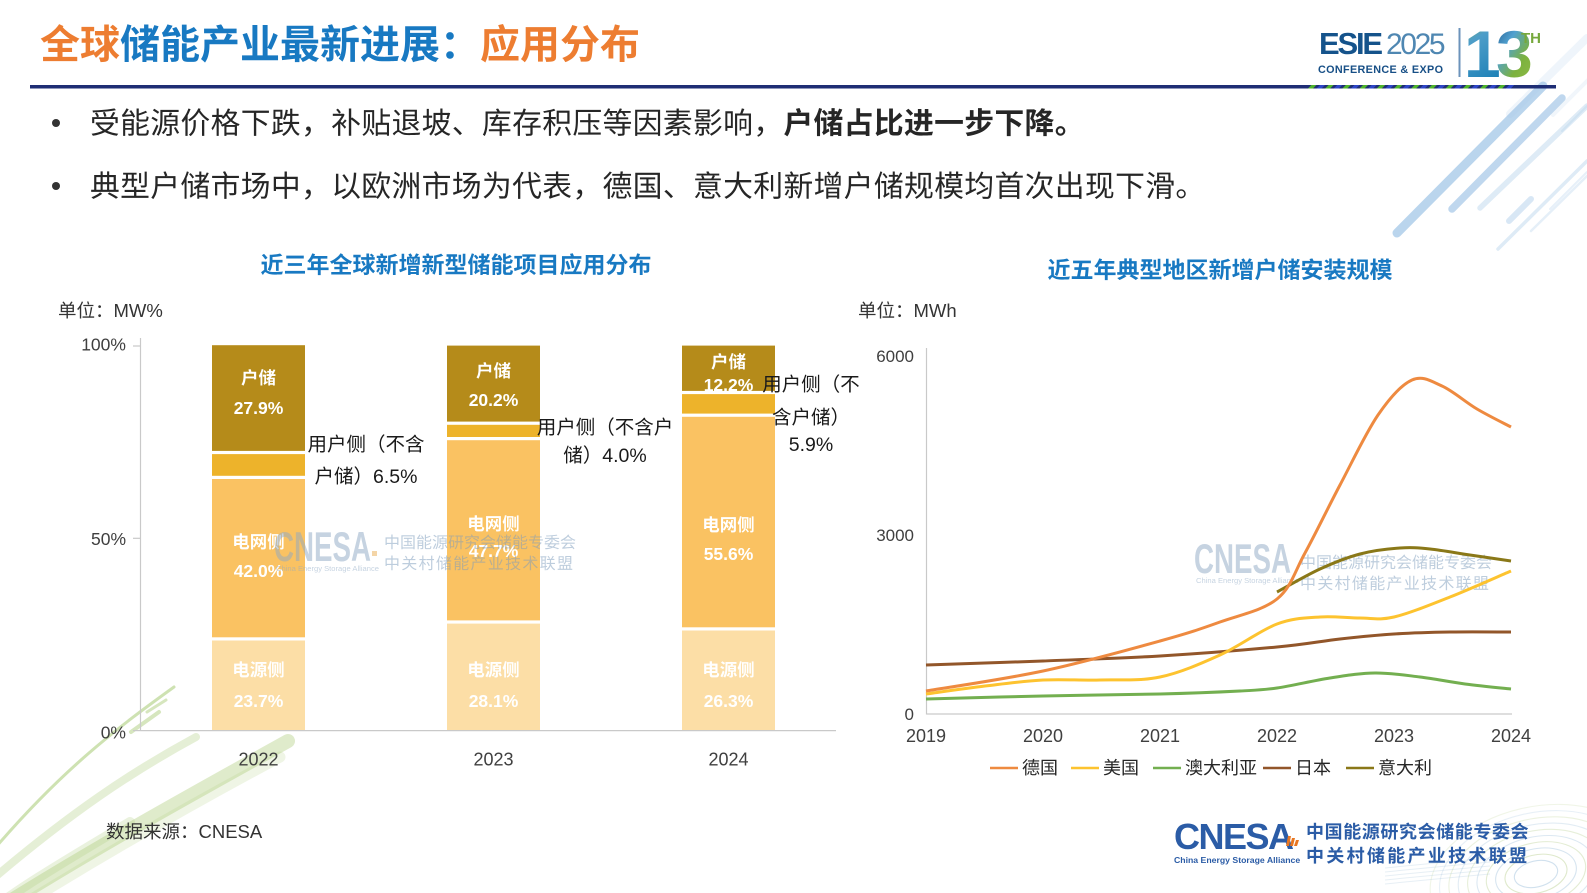 Image resolution: width=1587 pixels, height=893 pixels. I want to click on svg-text: CONFERENCE & EXPO, so click(1380, 70).